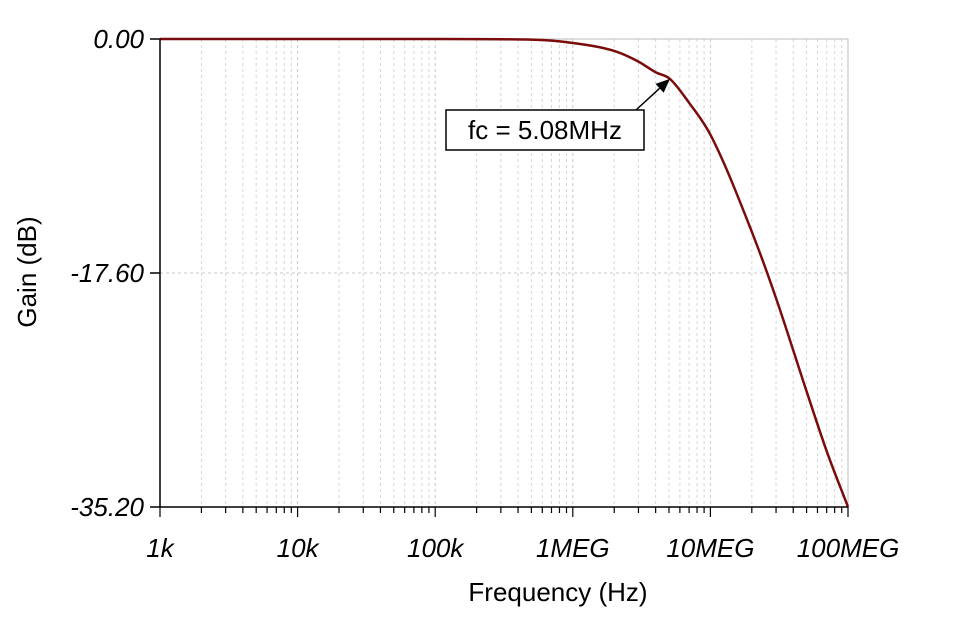  I want to click on annotations: fc = 5.08MHz, so click(557, 114).